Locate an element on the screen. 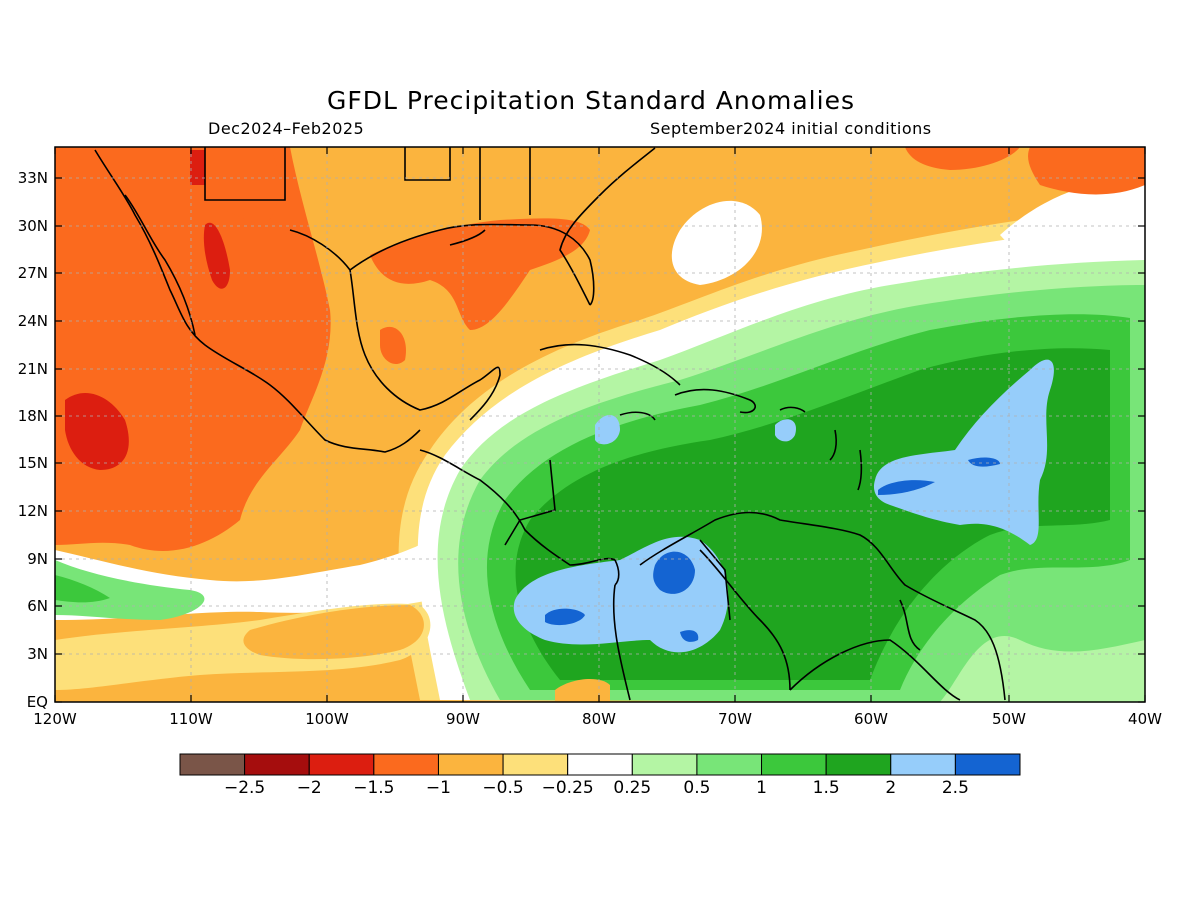 This screenshot has width=1200, height=900. season-subtitle: Dec2024–Feb2025 is located at coordinates (286, 128).